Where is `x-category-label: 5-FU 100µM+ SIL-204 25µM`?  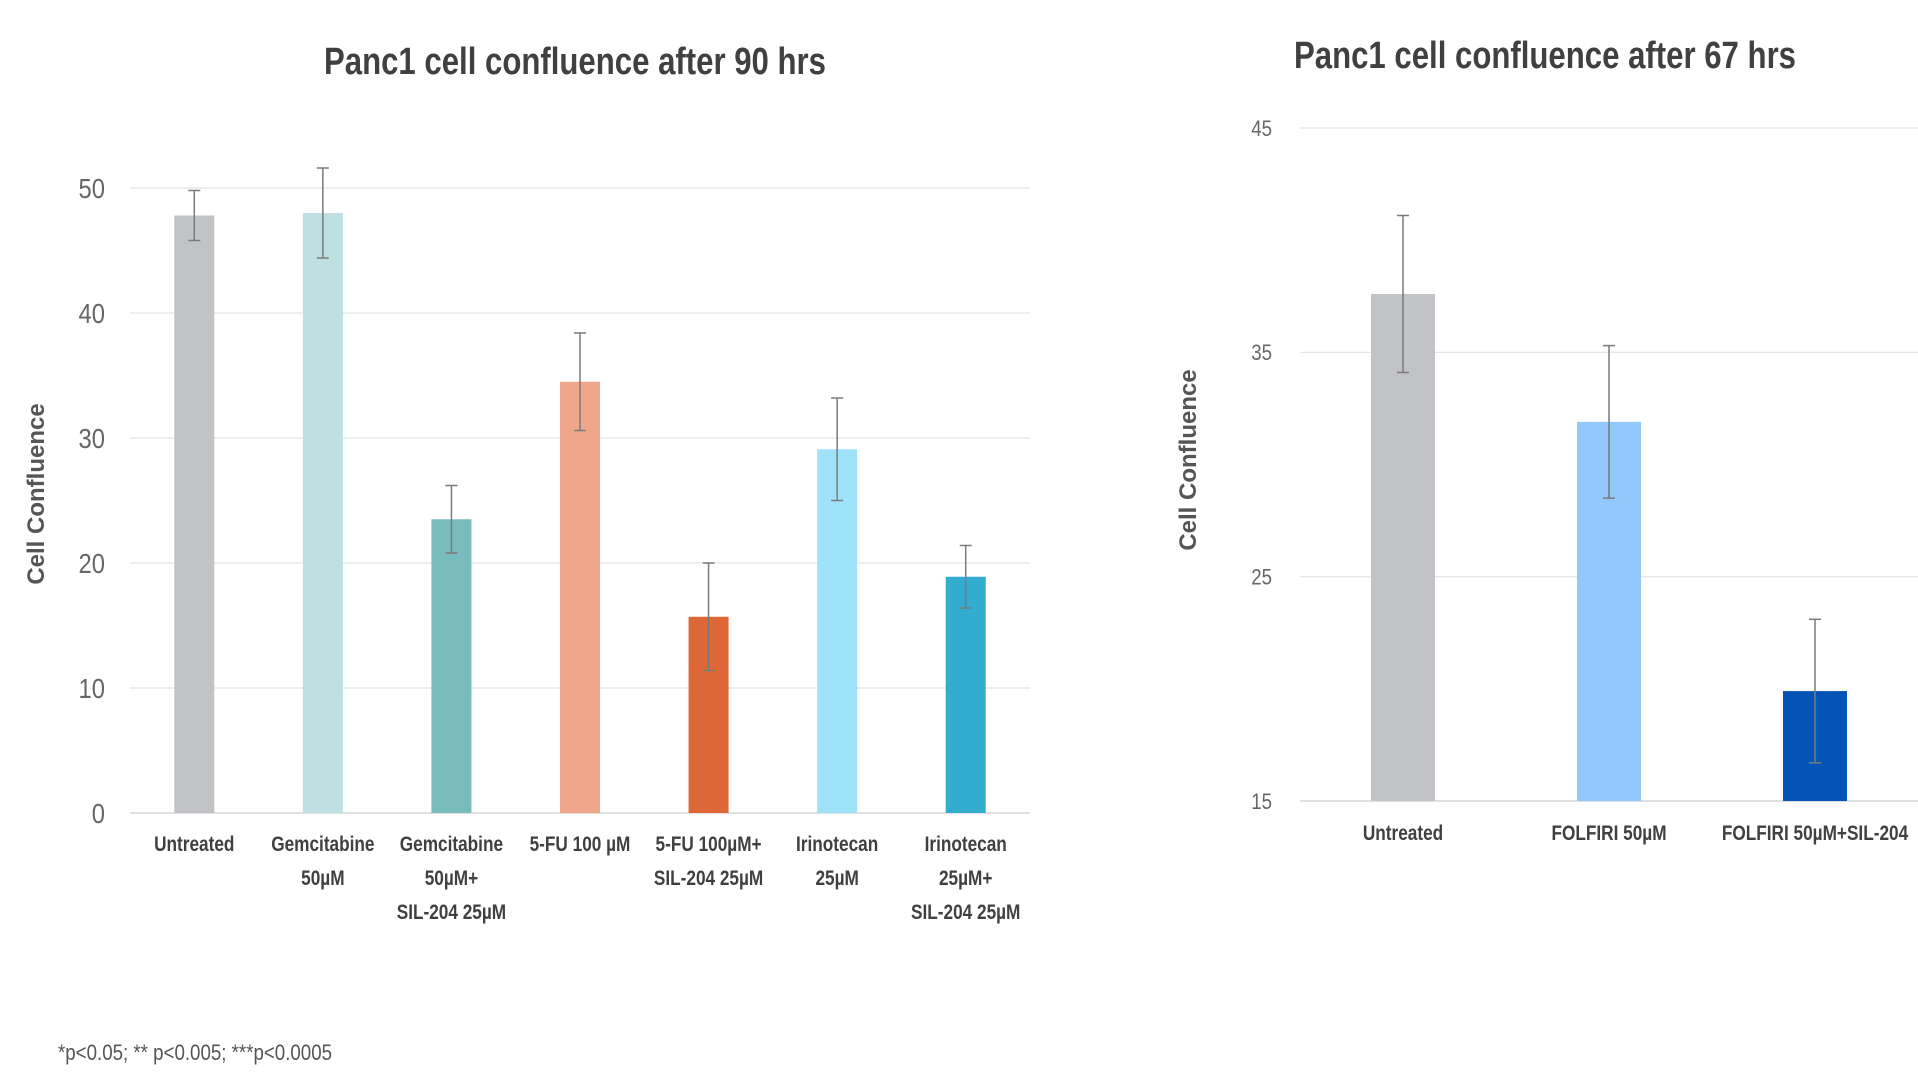 x-category-label: 5-FU 100µM+ SIL-204 25µM is located at coordinates (708, 862).